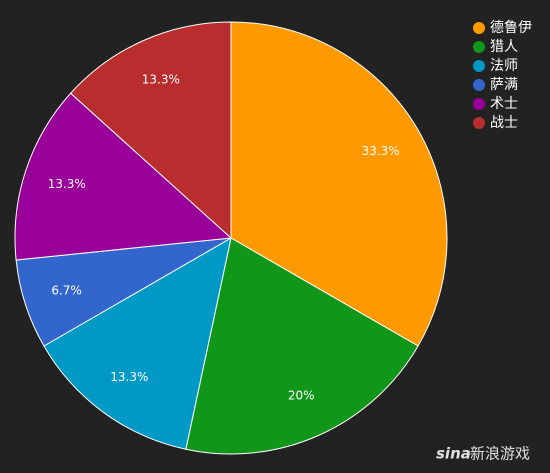 The height and width of the screenshot is (473, 550). I want to click on slice-label: 20%, so click(301, 395).